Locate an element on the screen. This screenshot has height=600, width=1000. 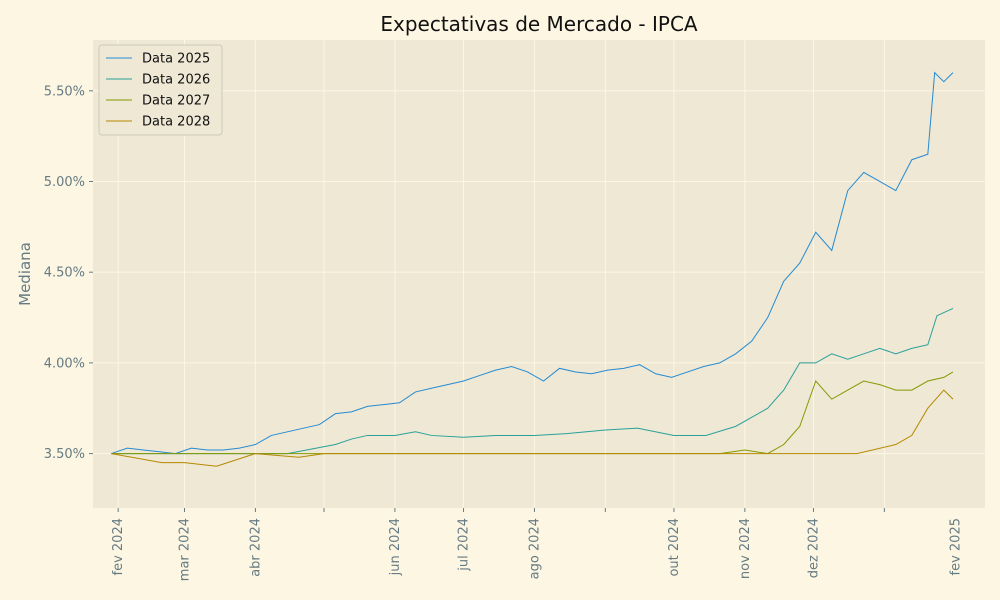
x-tick-label: fev 2025 is located at coordinates (955, 546).